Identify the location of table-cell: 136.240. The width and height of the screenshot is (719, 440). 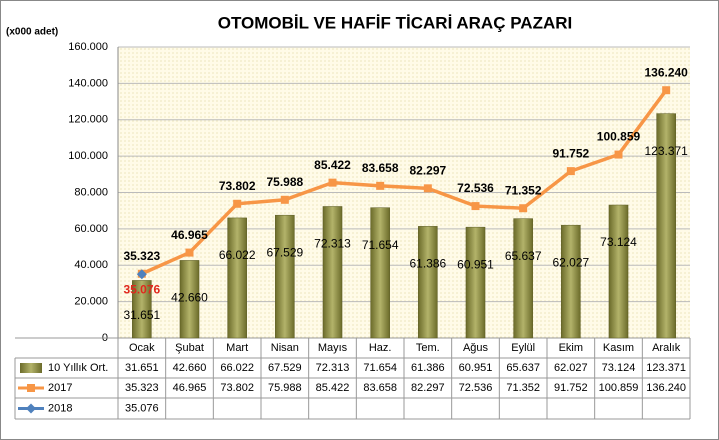
(666, 388).